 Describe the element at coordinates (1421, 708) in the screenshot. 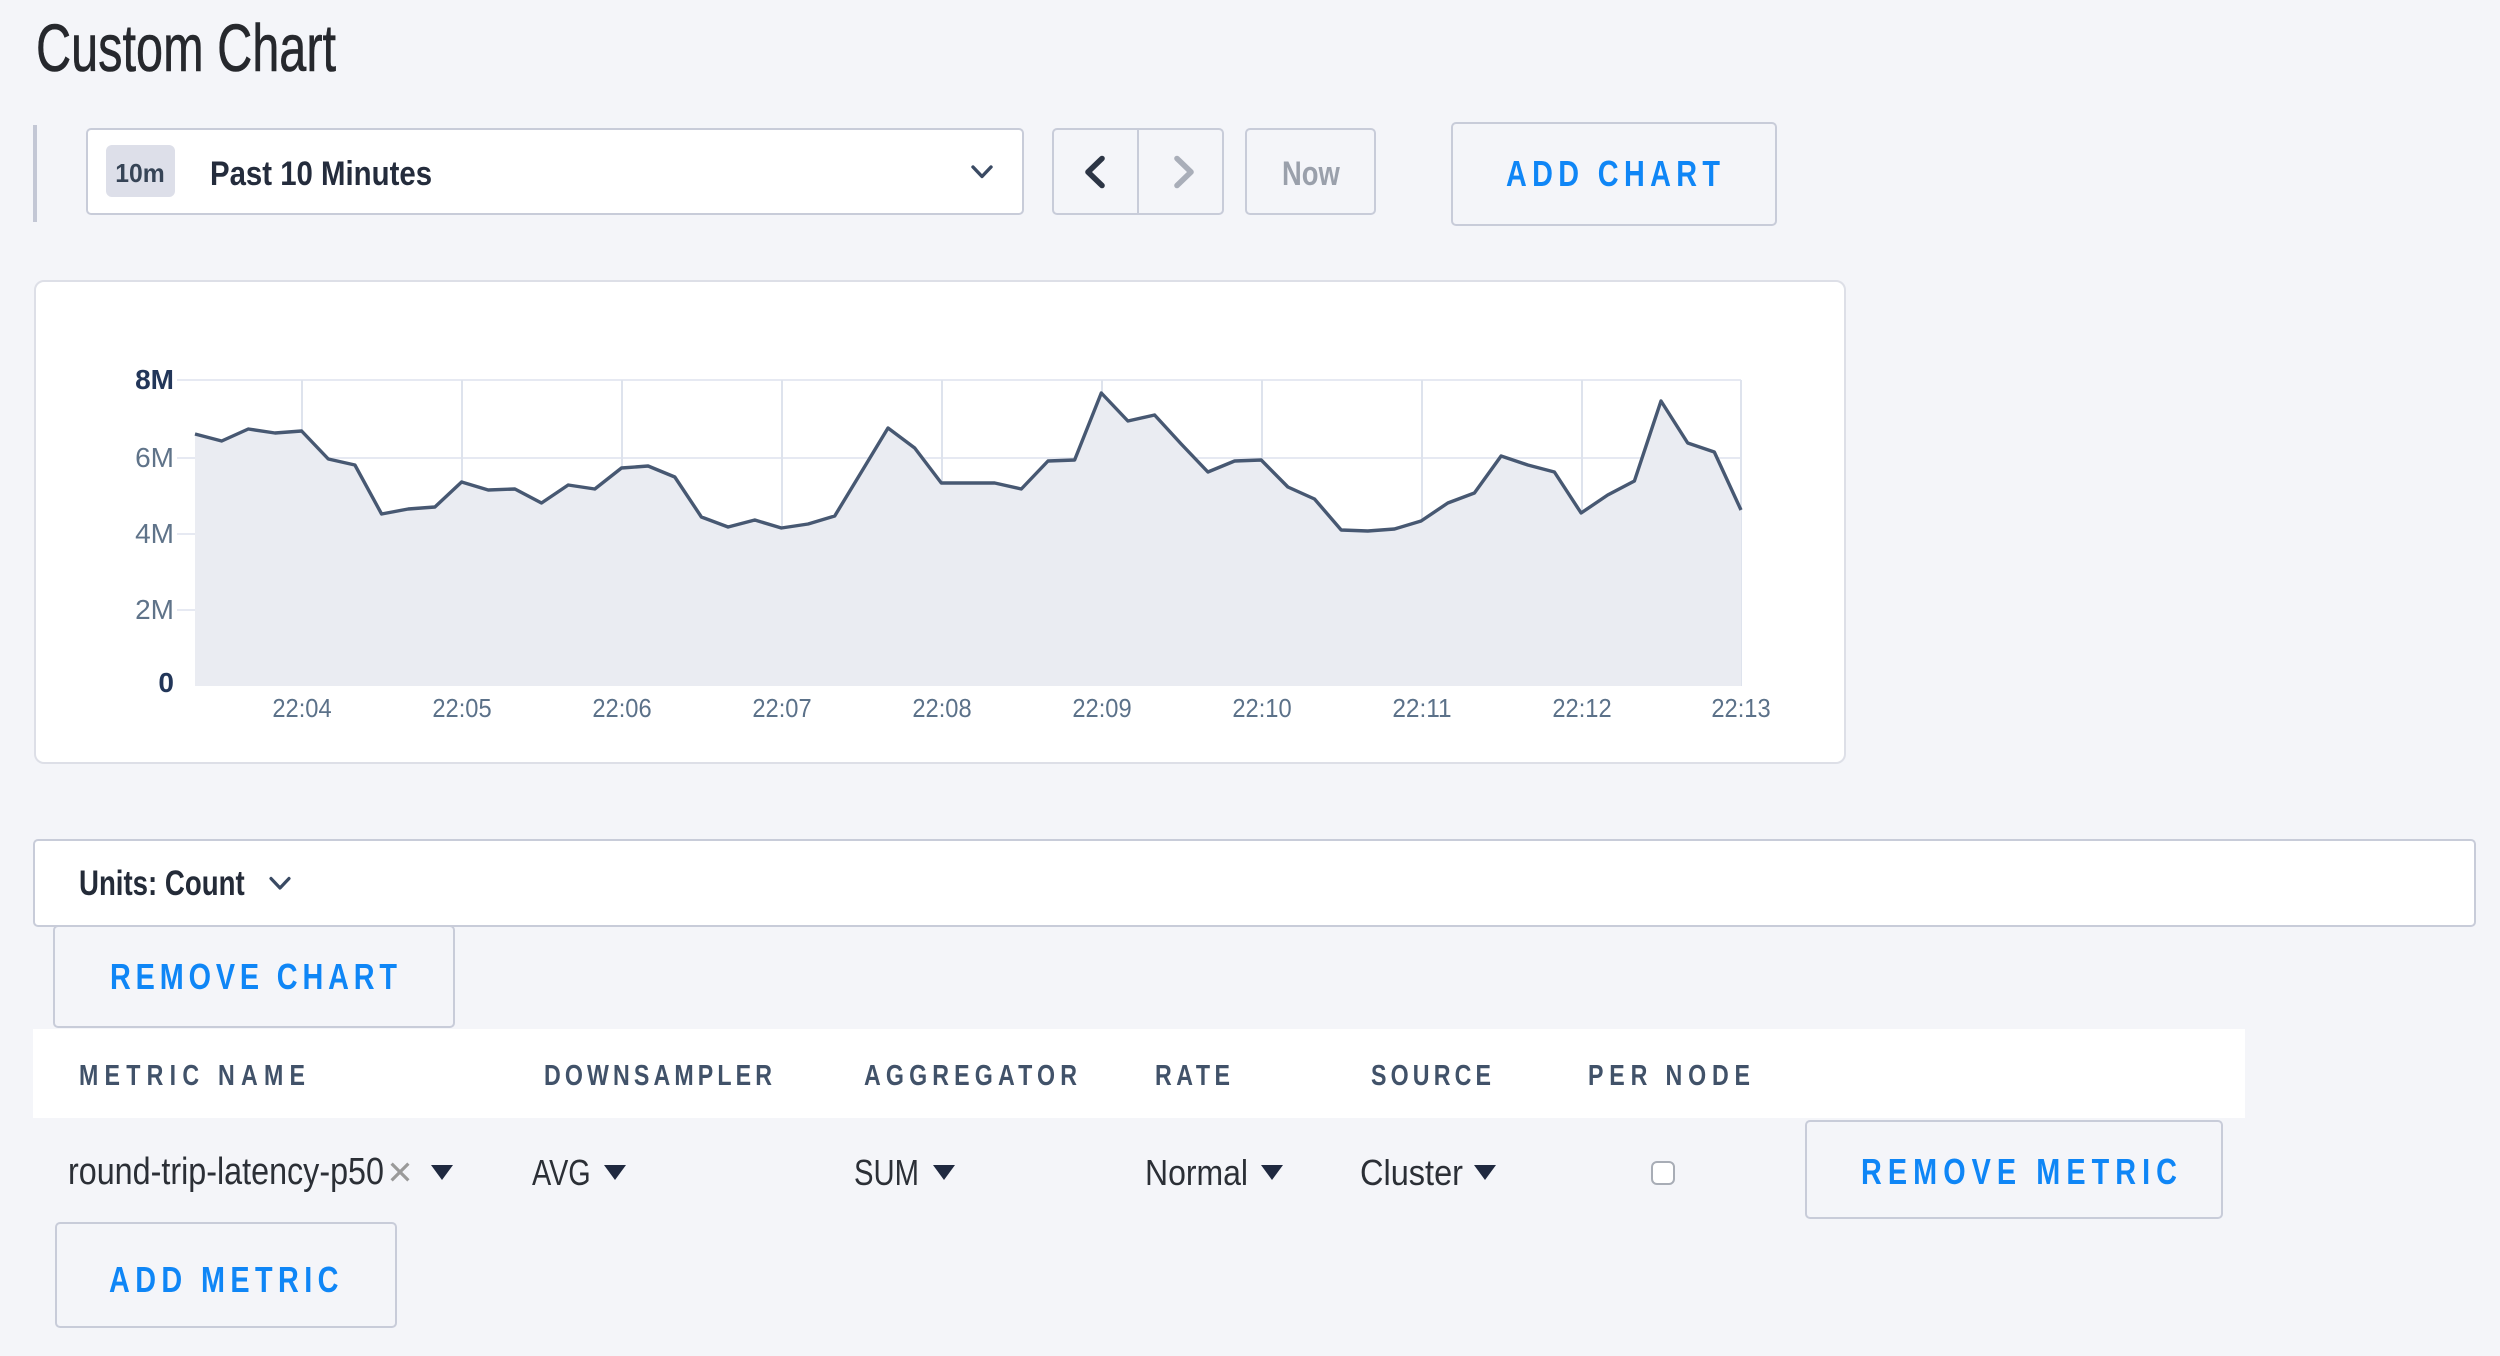

I see `svg-text: 22:11` at that location.